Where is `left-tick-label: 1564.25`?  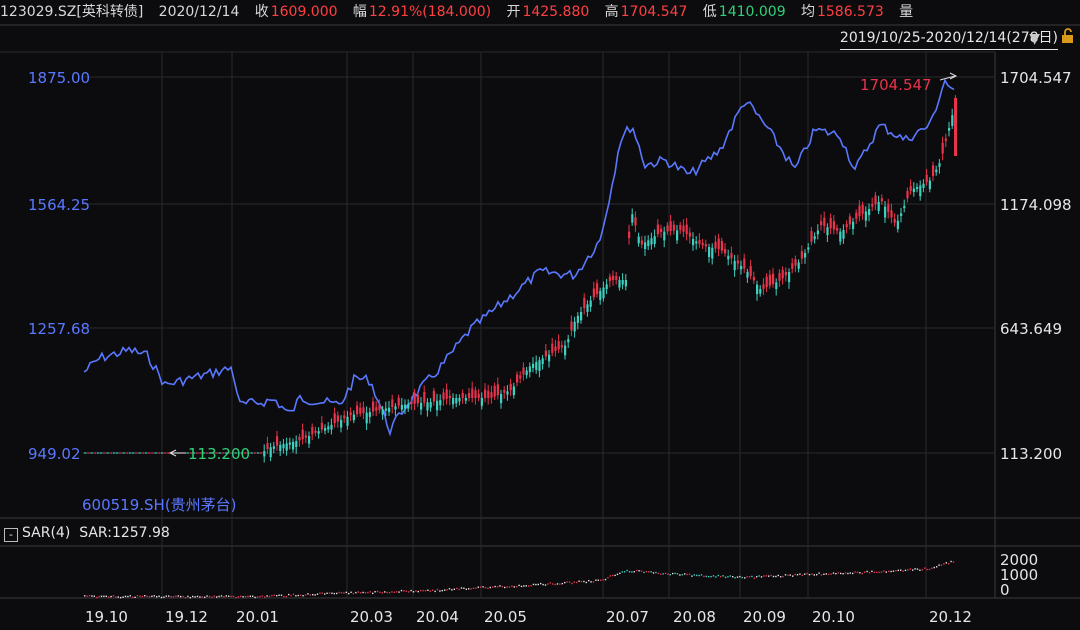 left-tick-label: 1564.25 is located at coordinates (59, 205).